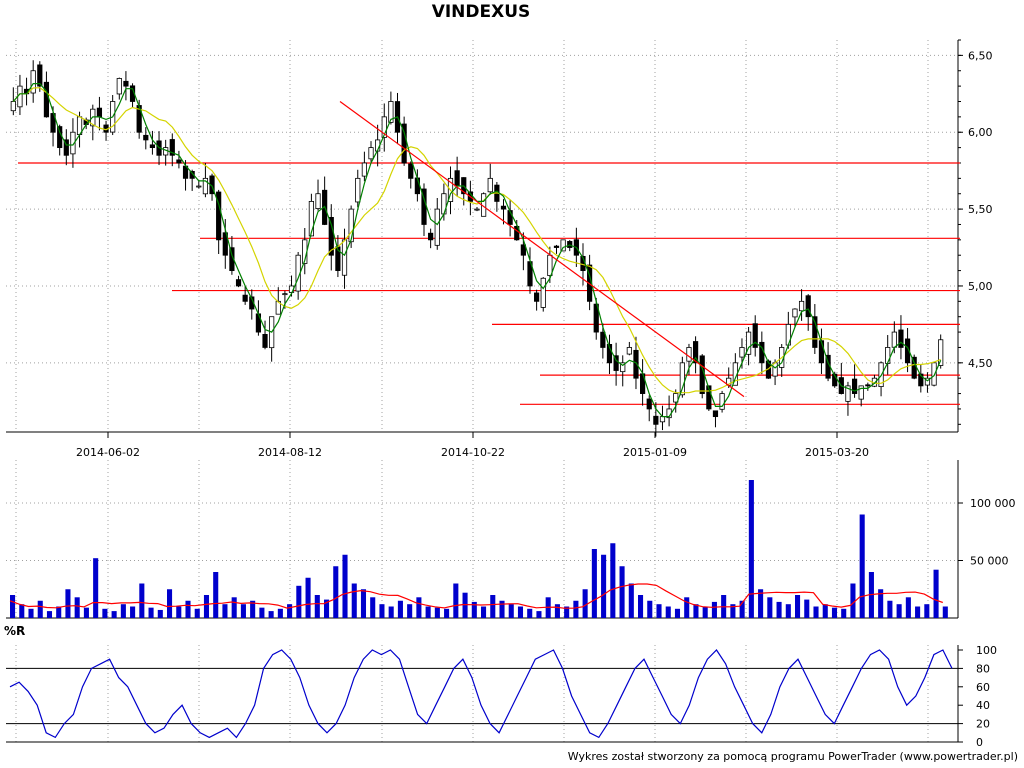  Describe the element at coordinates (993, 503) in the screenshot. I see `volume-y-tick-label: 100 000` at that location.